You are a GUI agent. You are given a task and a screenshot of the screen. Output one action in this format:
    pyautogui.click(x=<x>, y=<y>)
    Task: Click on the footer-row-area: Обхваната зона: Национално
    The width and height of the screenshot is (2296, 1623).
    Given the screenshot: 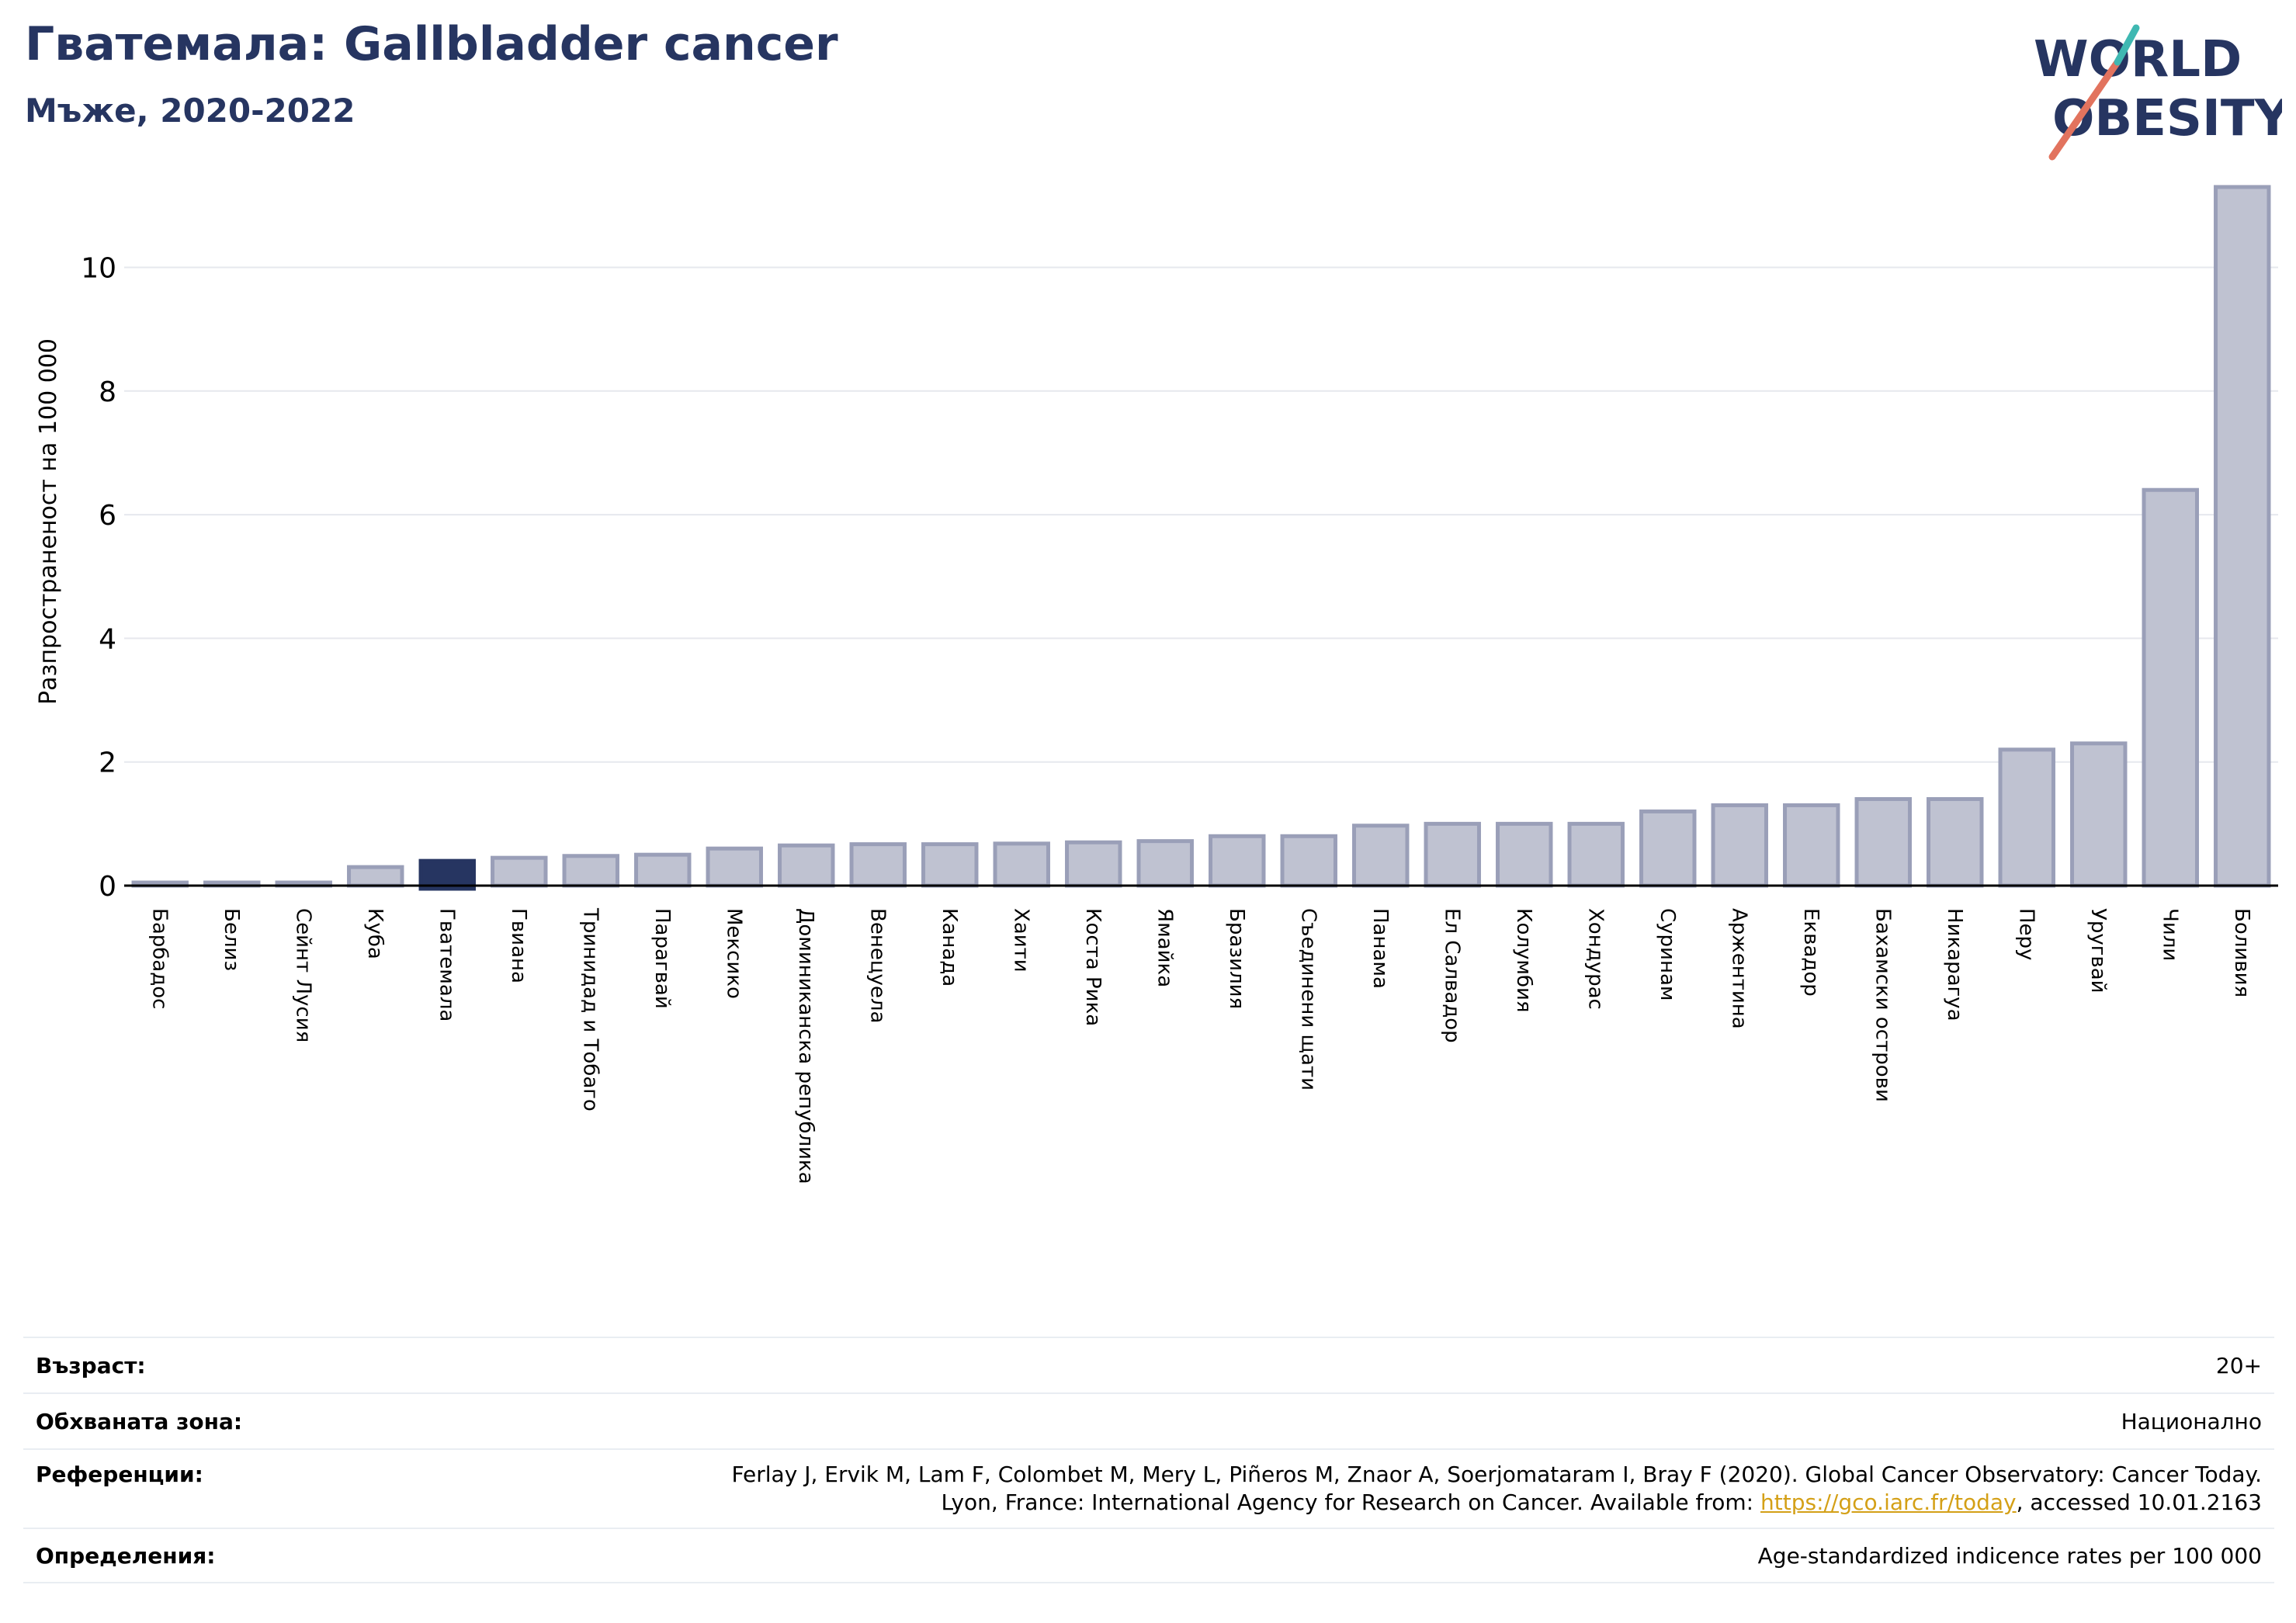 What is the action you would take?
    pyautogui.click(x=1148, y=1420)
    